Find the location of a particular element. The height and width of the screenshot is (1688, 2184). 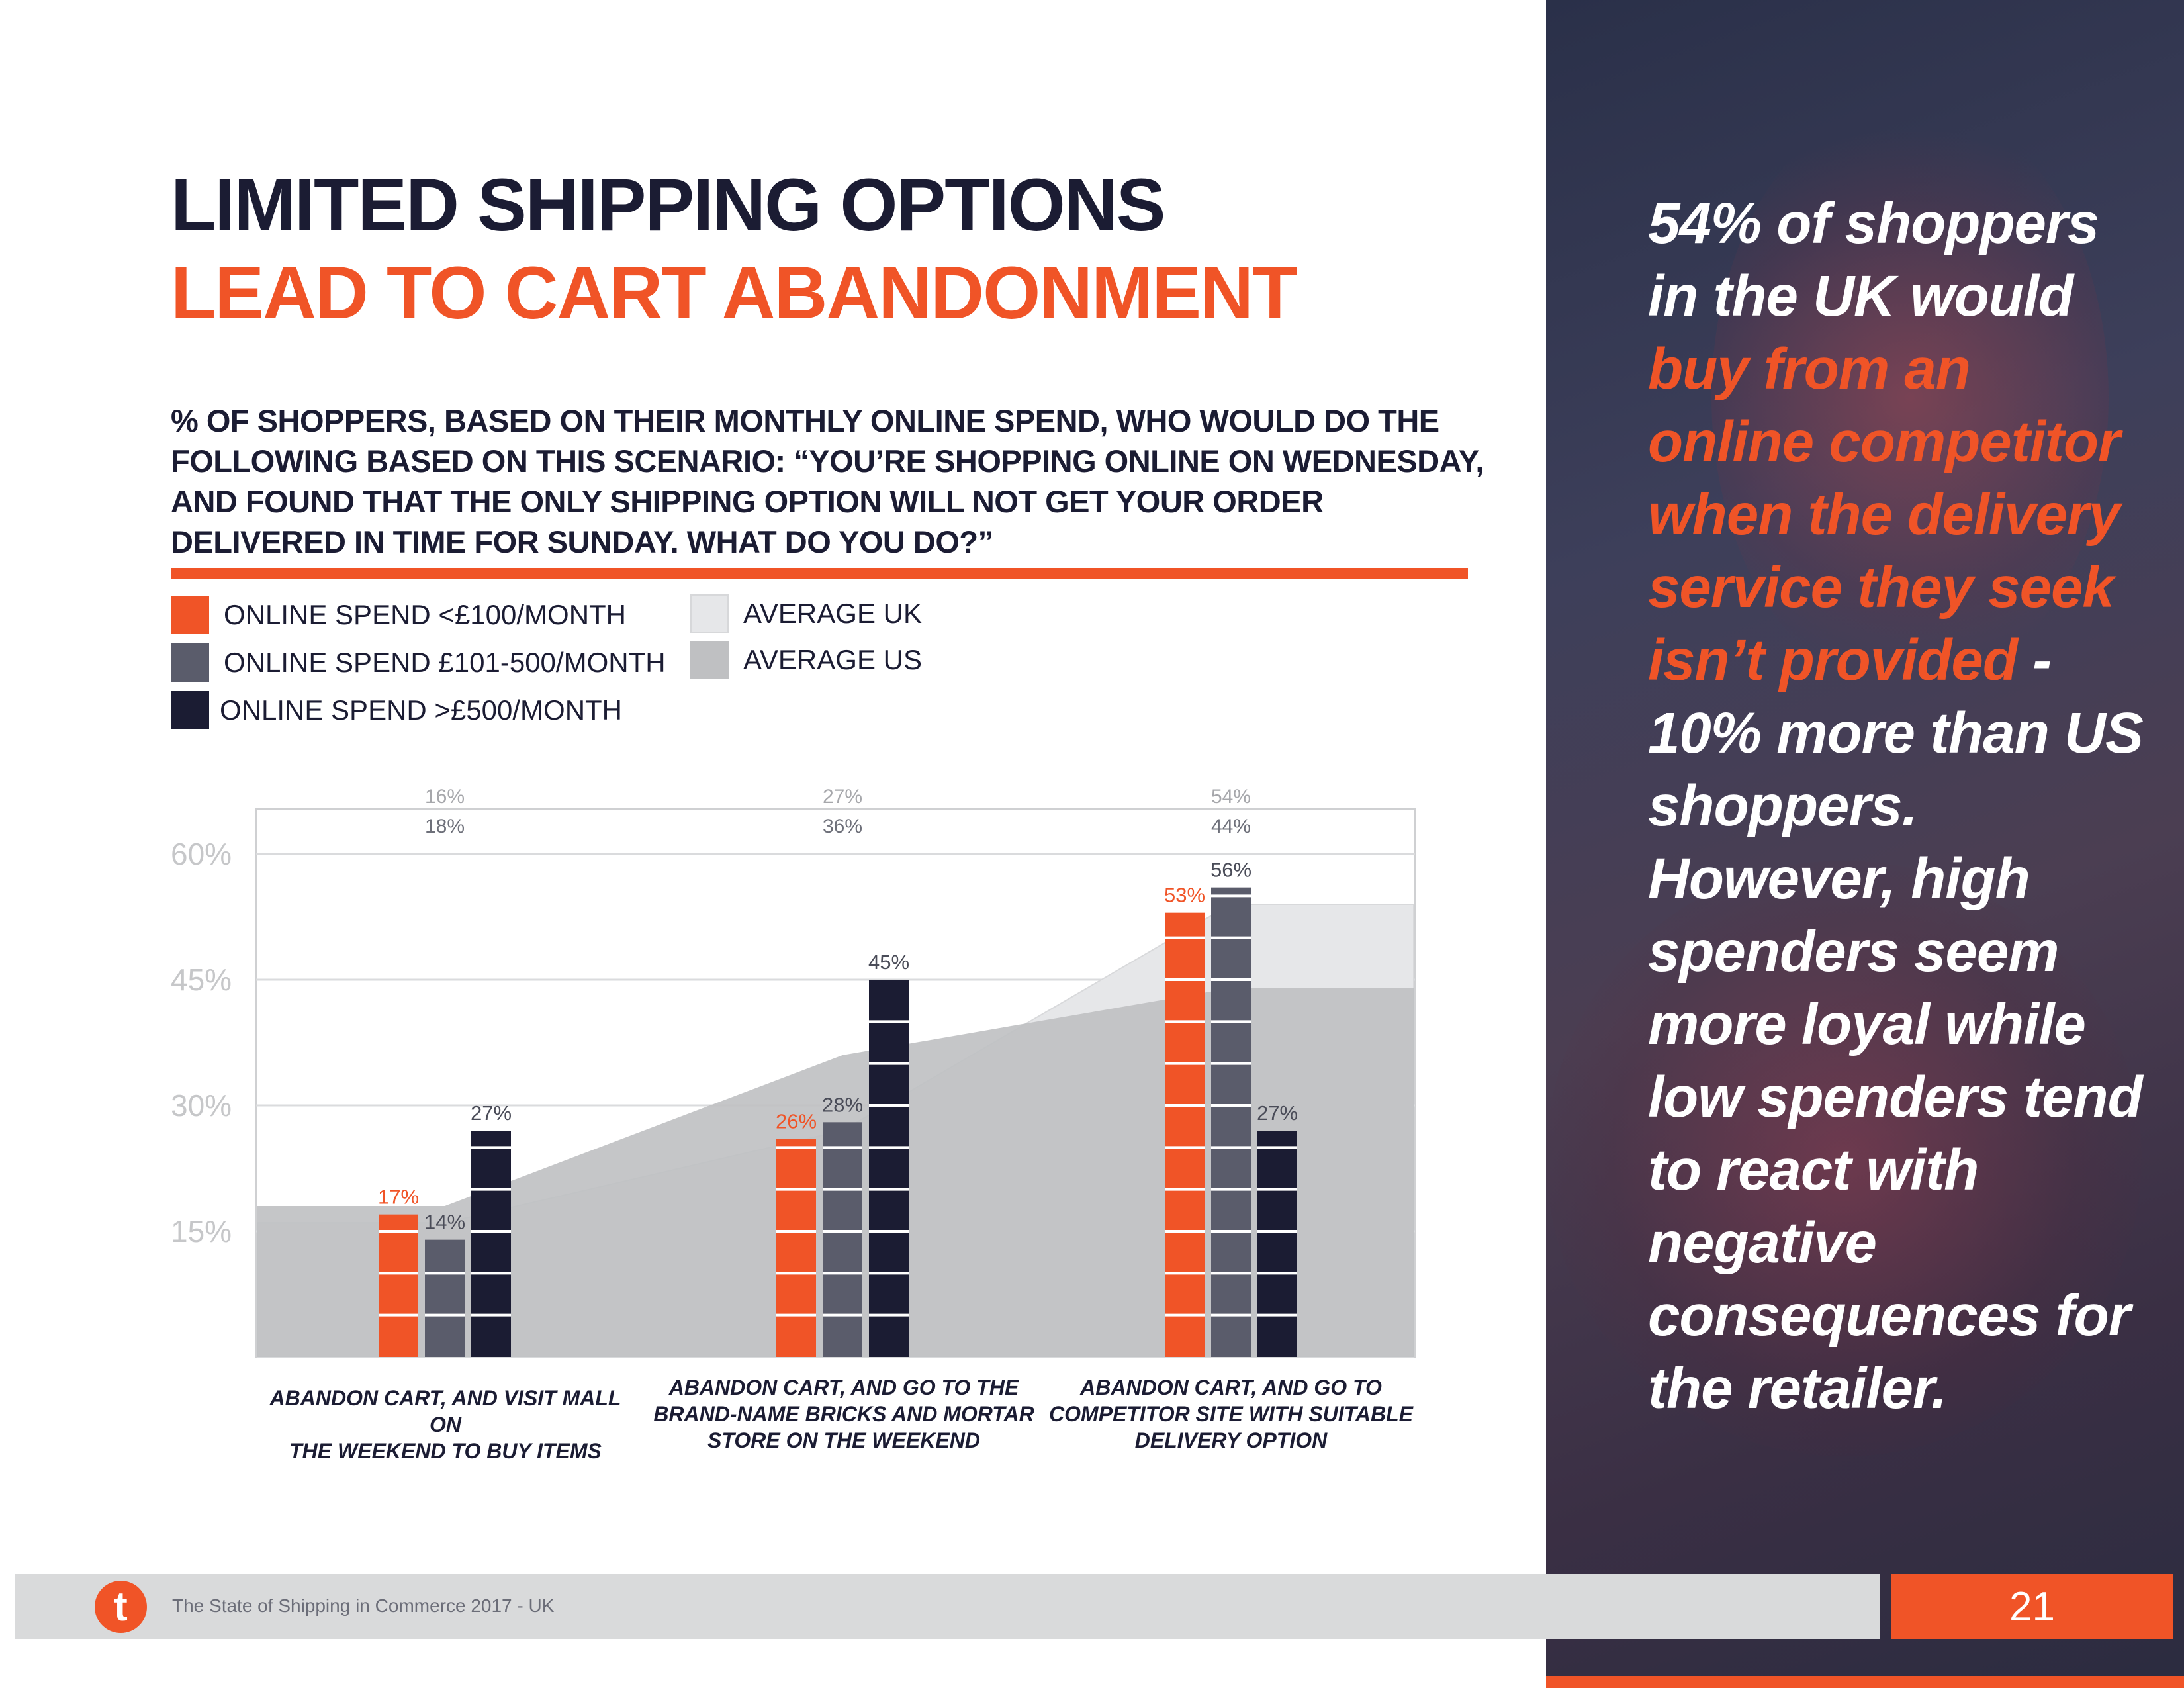

photo-blur-highlight is located at coordinates (1910, 397).